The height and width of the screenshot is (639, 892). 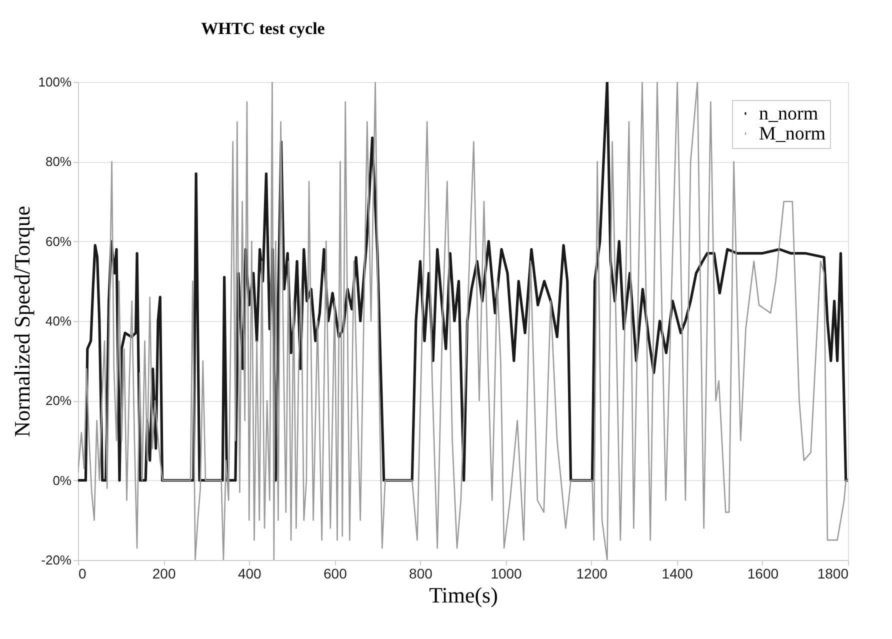 What do you see at coordinates (55, 82) in the screenshot?
I see `y-tick-label: 100%` at bounding box center [55, 82].